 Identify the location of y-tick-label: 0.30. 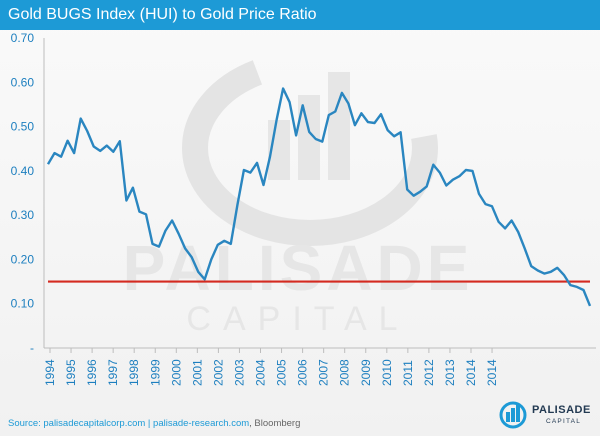
(23, 215).